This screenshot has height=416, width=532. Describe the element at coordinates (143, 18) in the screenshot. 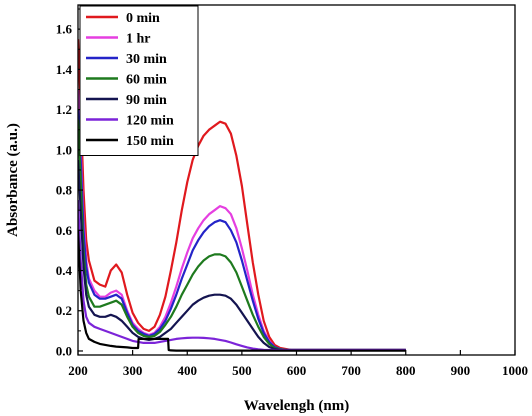

I see `legend-label: 0 min` at that location.